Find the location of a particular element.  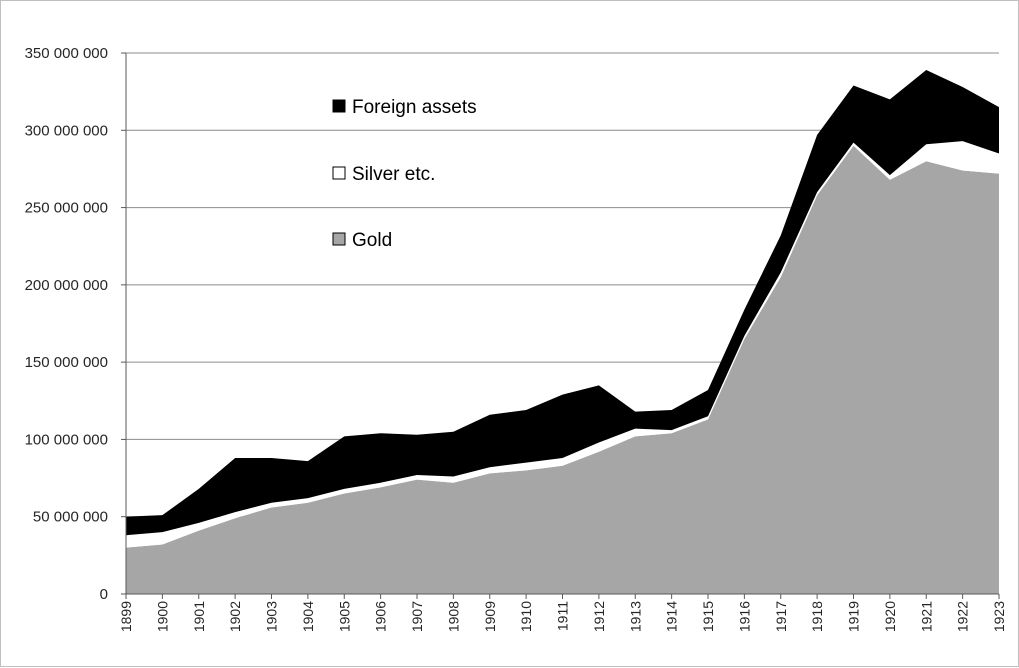

y-tick-label: 250 000 000 is located at coordinates (66, 208).